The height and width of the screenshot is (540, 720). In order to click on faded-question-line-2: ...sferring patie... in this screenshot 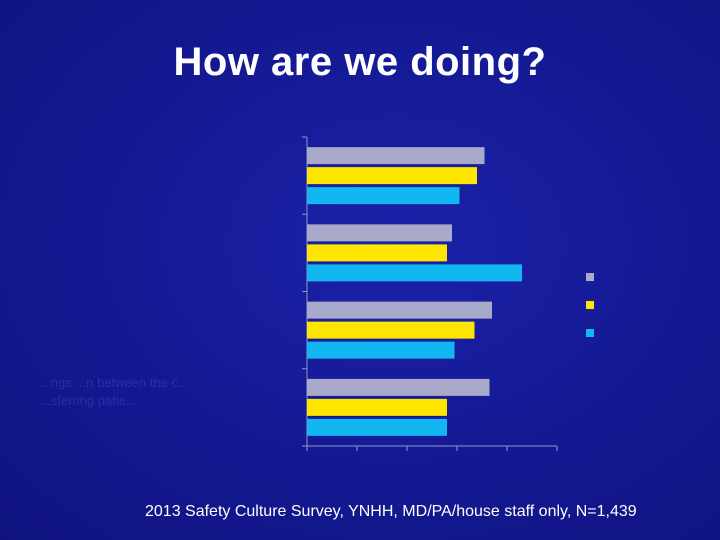, I will do `click(88, 400)`.